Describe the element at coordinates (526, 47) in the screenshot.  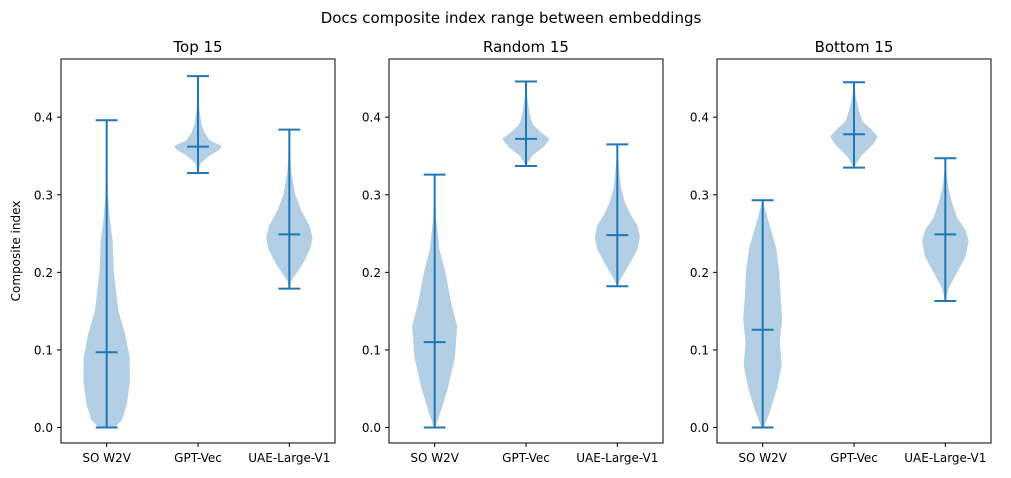
I see `subplot-title: Random 15` at that location.